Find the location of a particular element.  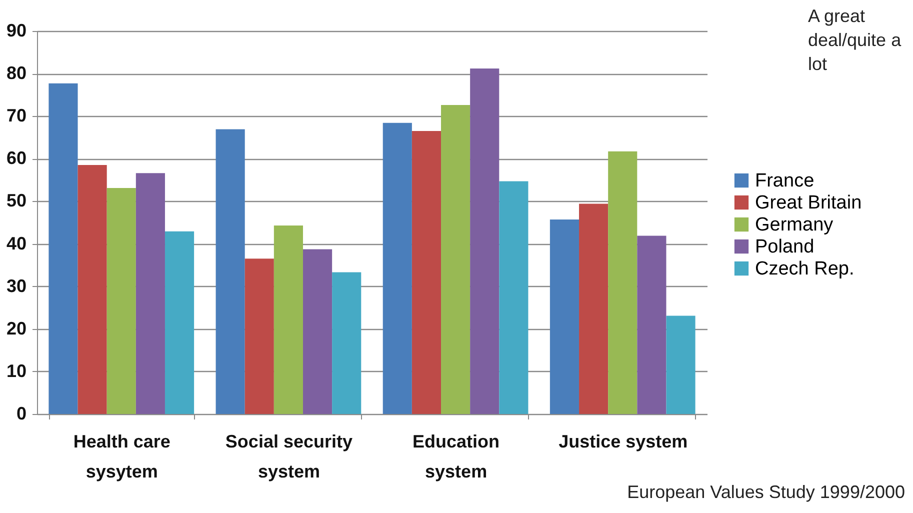

x-tick-label: Justice system is located at coordinates (623, 442).